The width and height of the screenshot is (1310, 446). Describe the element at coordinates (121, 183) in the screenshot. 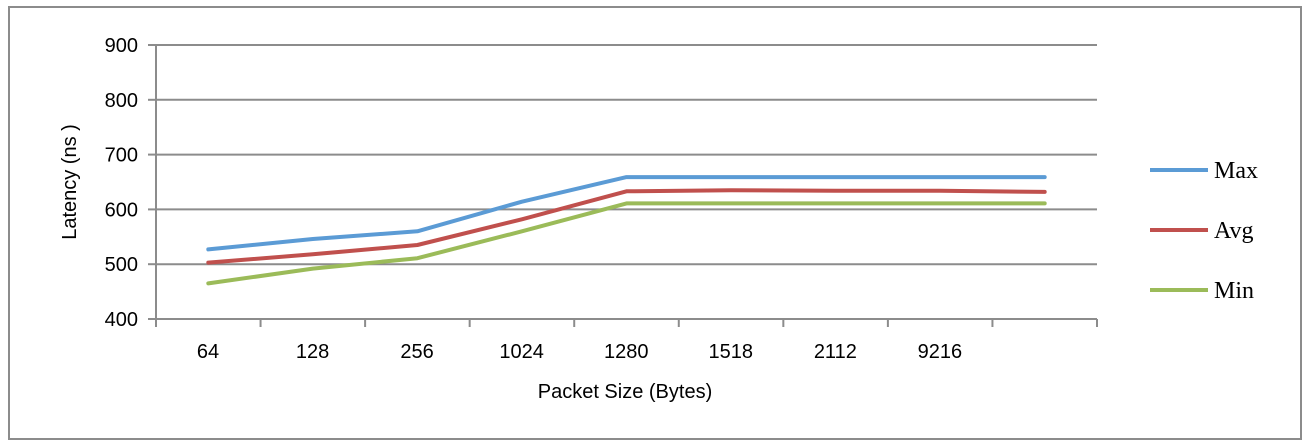

I see `y-tick-labels: 400 500 600 700 800 900` at that location.